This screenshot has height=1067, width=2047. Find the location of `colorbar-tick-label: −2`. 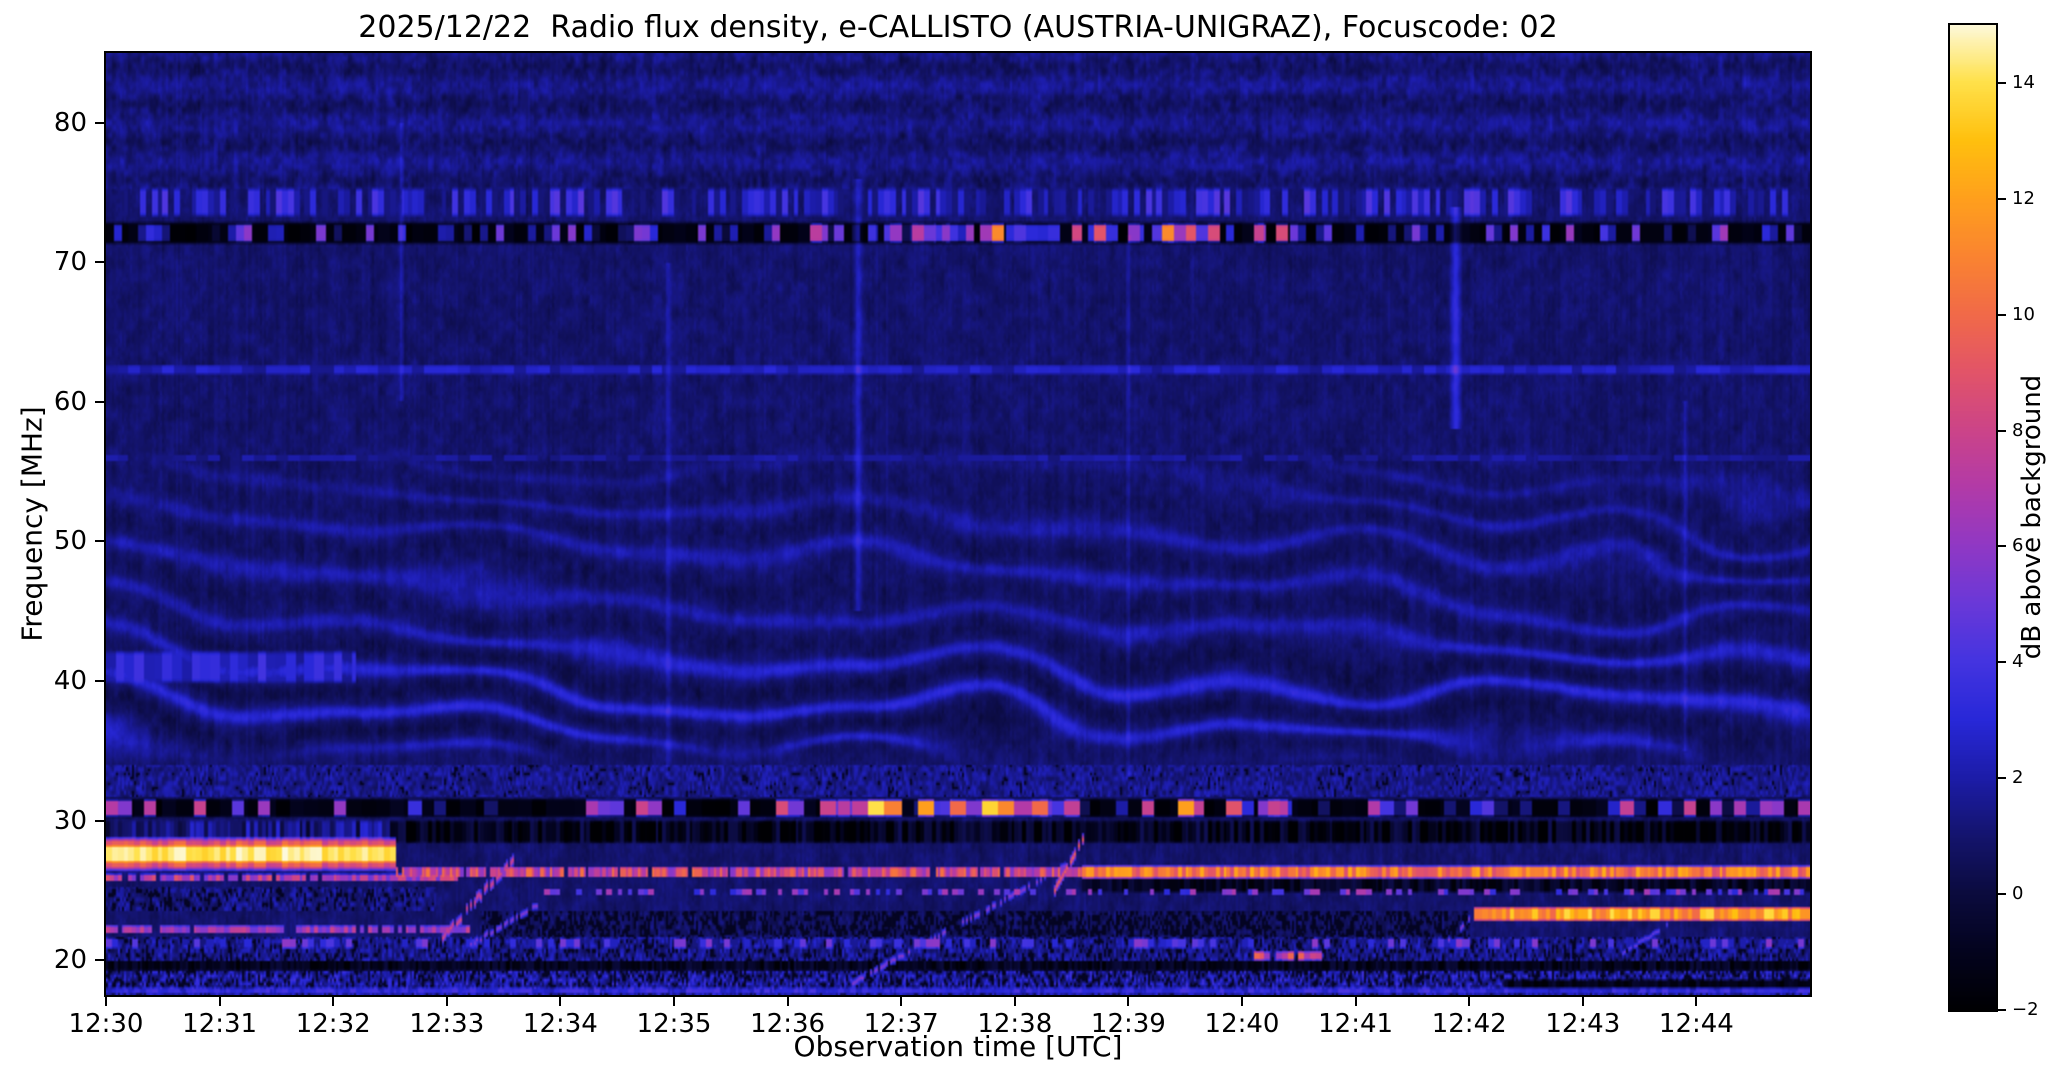

colorbar-tick-label: −2 is located at coordinates (2025, 1009).